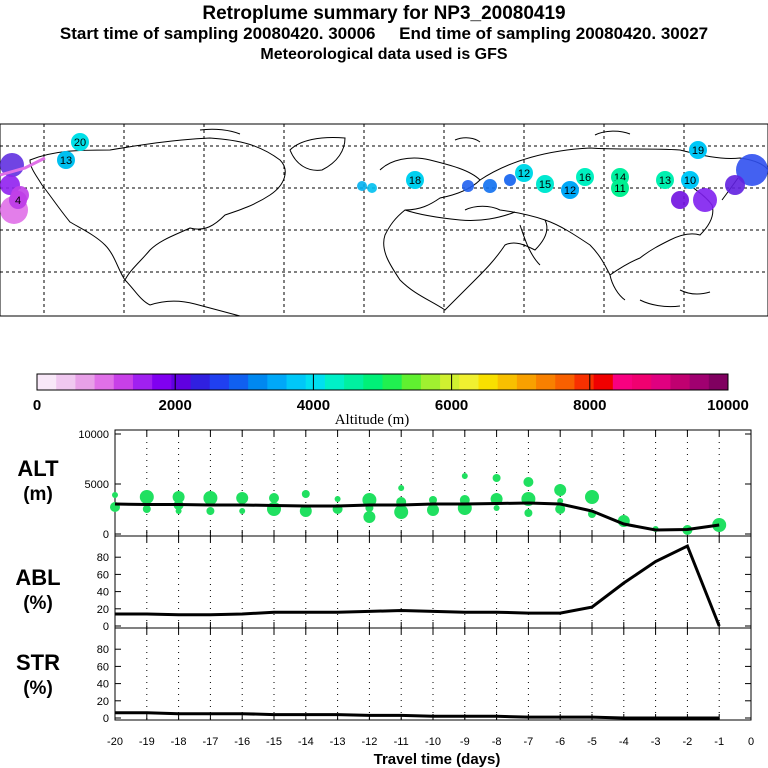 The width and height of the screenshot is (768, 768). Describe the element at coordinates (38, 688) in the screenshot. I see `str-panel-unit: (%)` at that location.